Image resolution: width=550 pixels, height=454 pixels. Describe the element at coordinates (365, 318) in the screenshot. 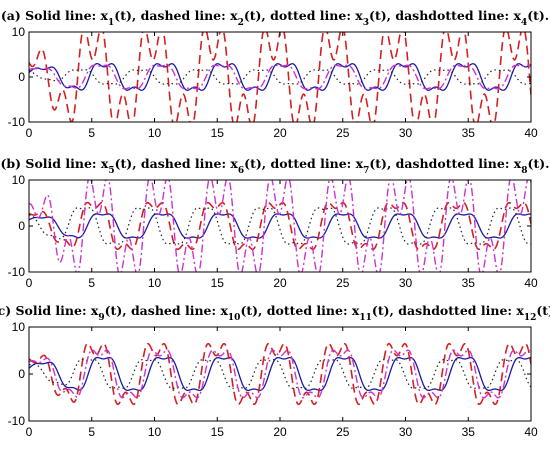

I see `title-subscript: 11` at that location.